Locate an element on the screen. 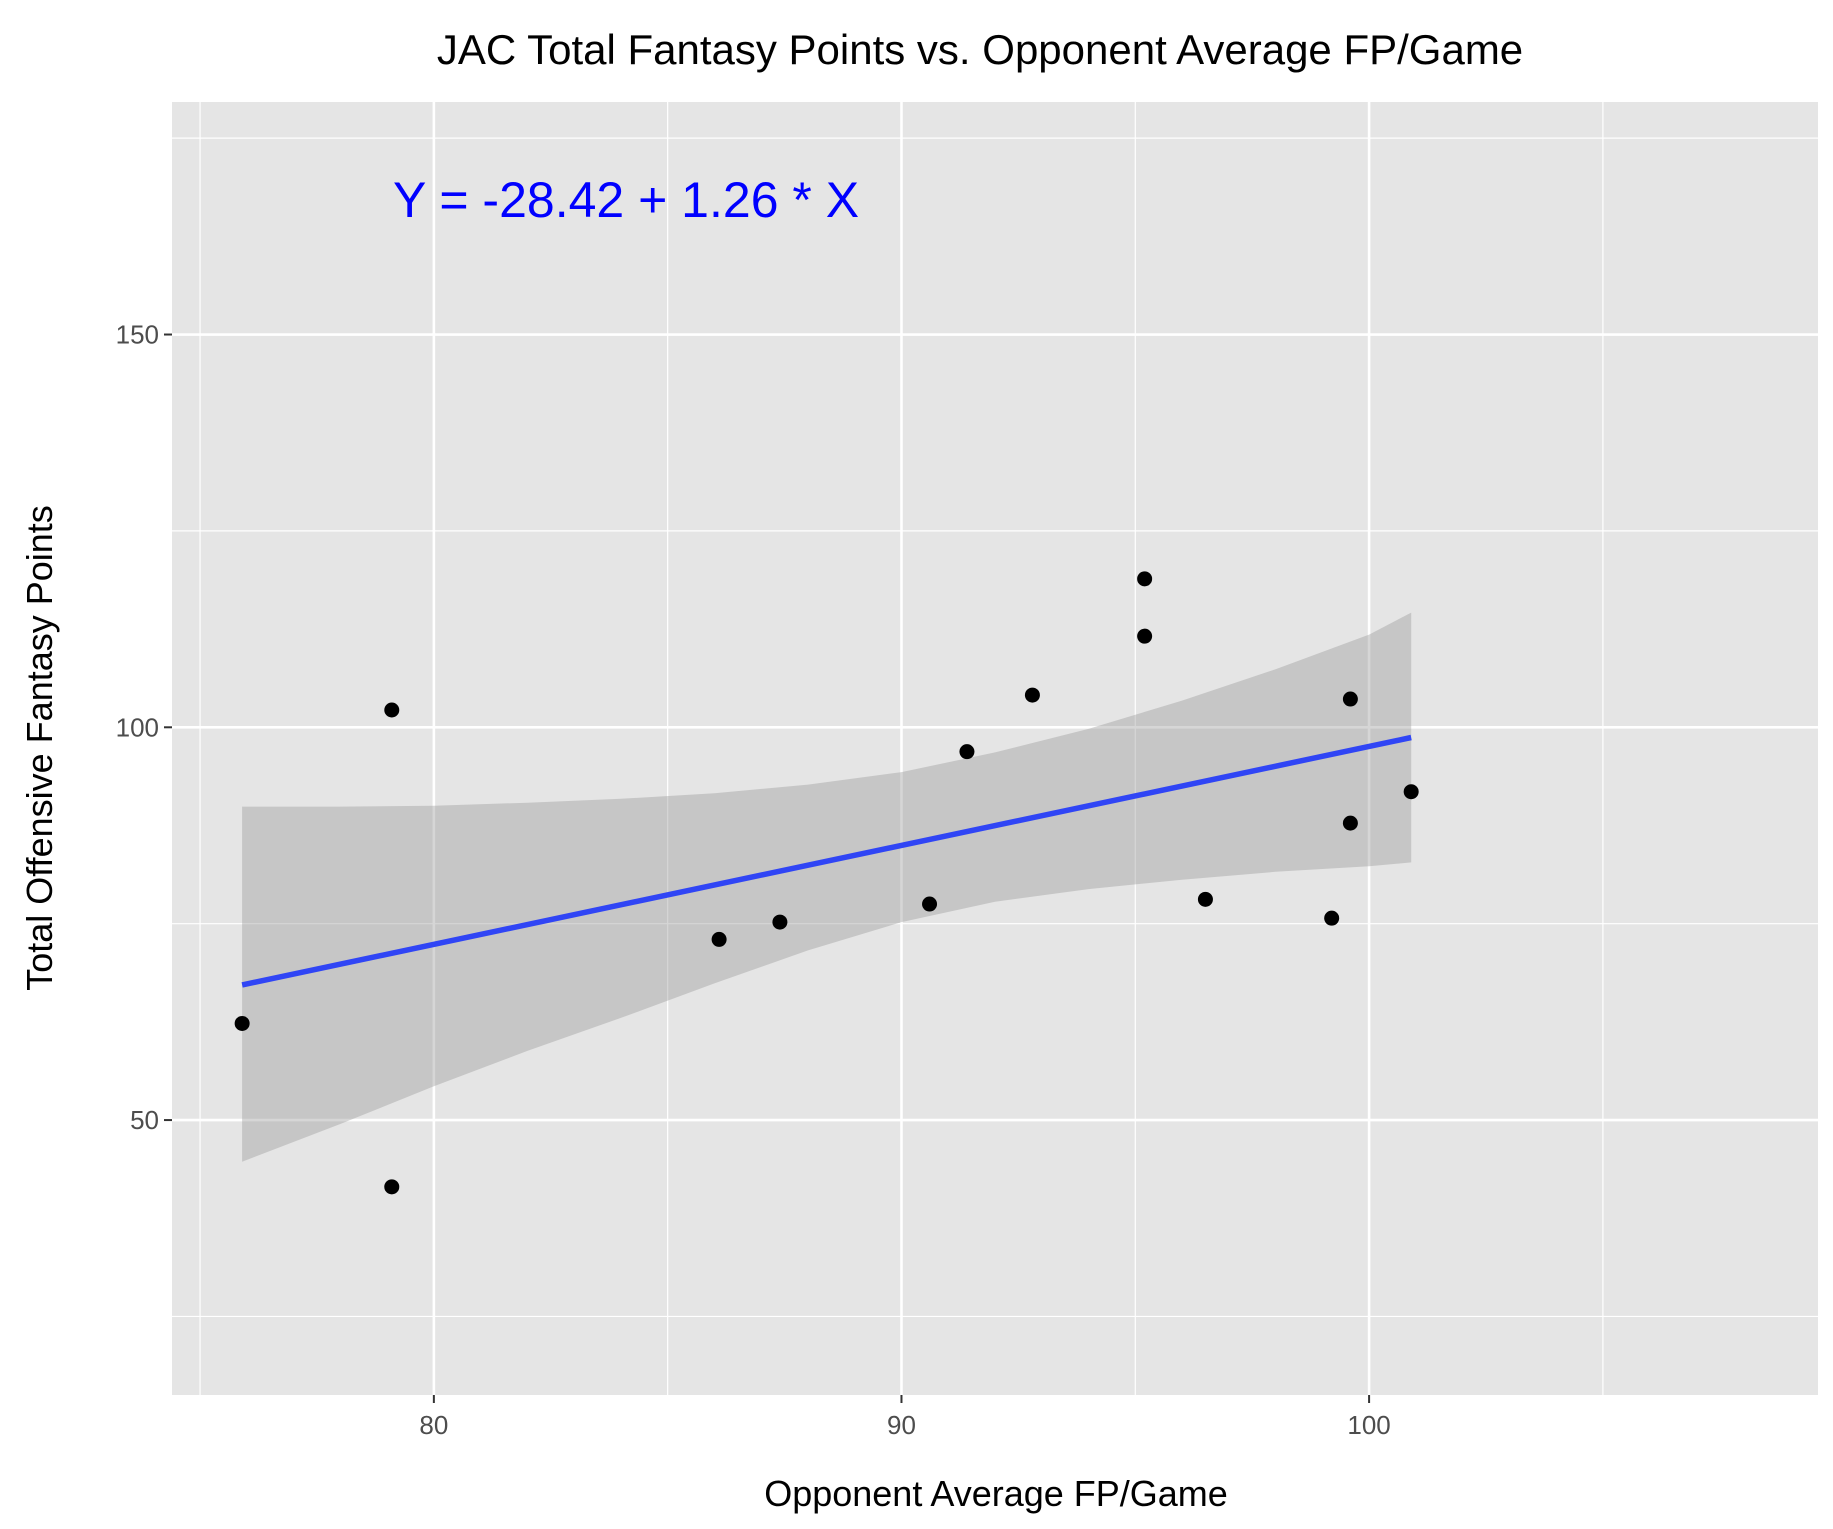  y-tick-label: 150 is located at coordinates (137, 335).